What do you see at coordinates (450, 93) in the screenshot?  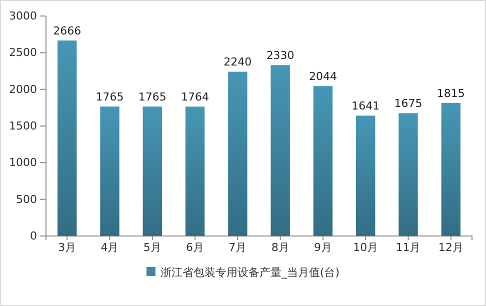 I see `data-label: 1815` at bounding box center [450, 93].